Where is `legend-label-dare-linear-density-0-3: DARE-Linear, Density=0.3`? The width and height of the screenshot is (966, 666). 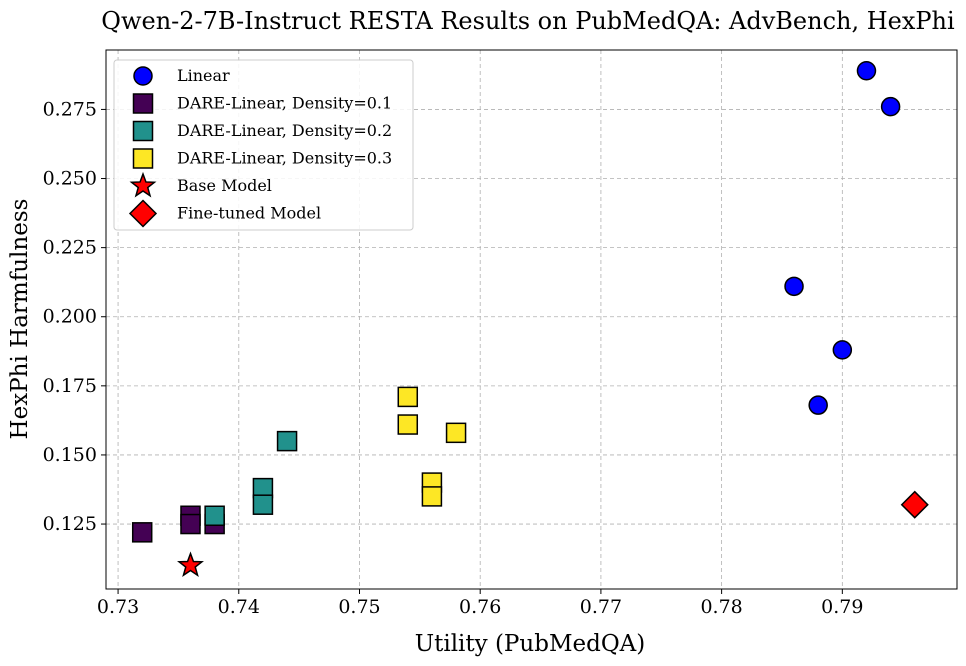
legend-label-dare-linear-density-0-3: DARE-Linear, Density=0.3 is located at coordinates (284, 158).